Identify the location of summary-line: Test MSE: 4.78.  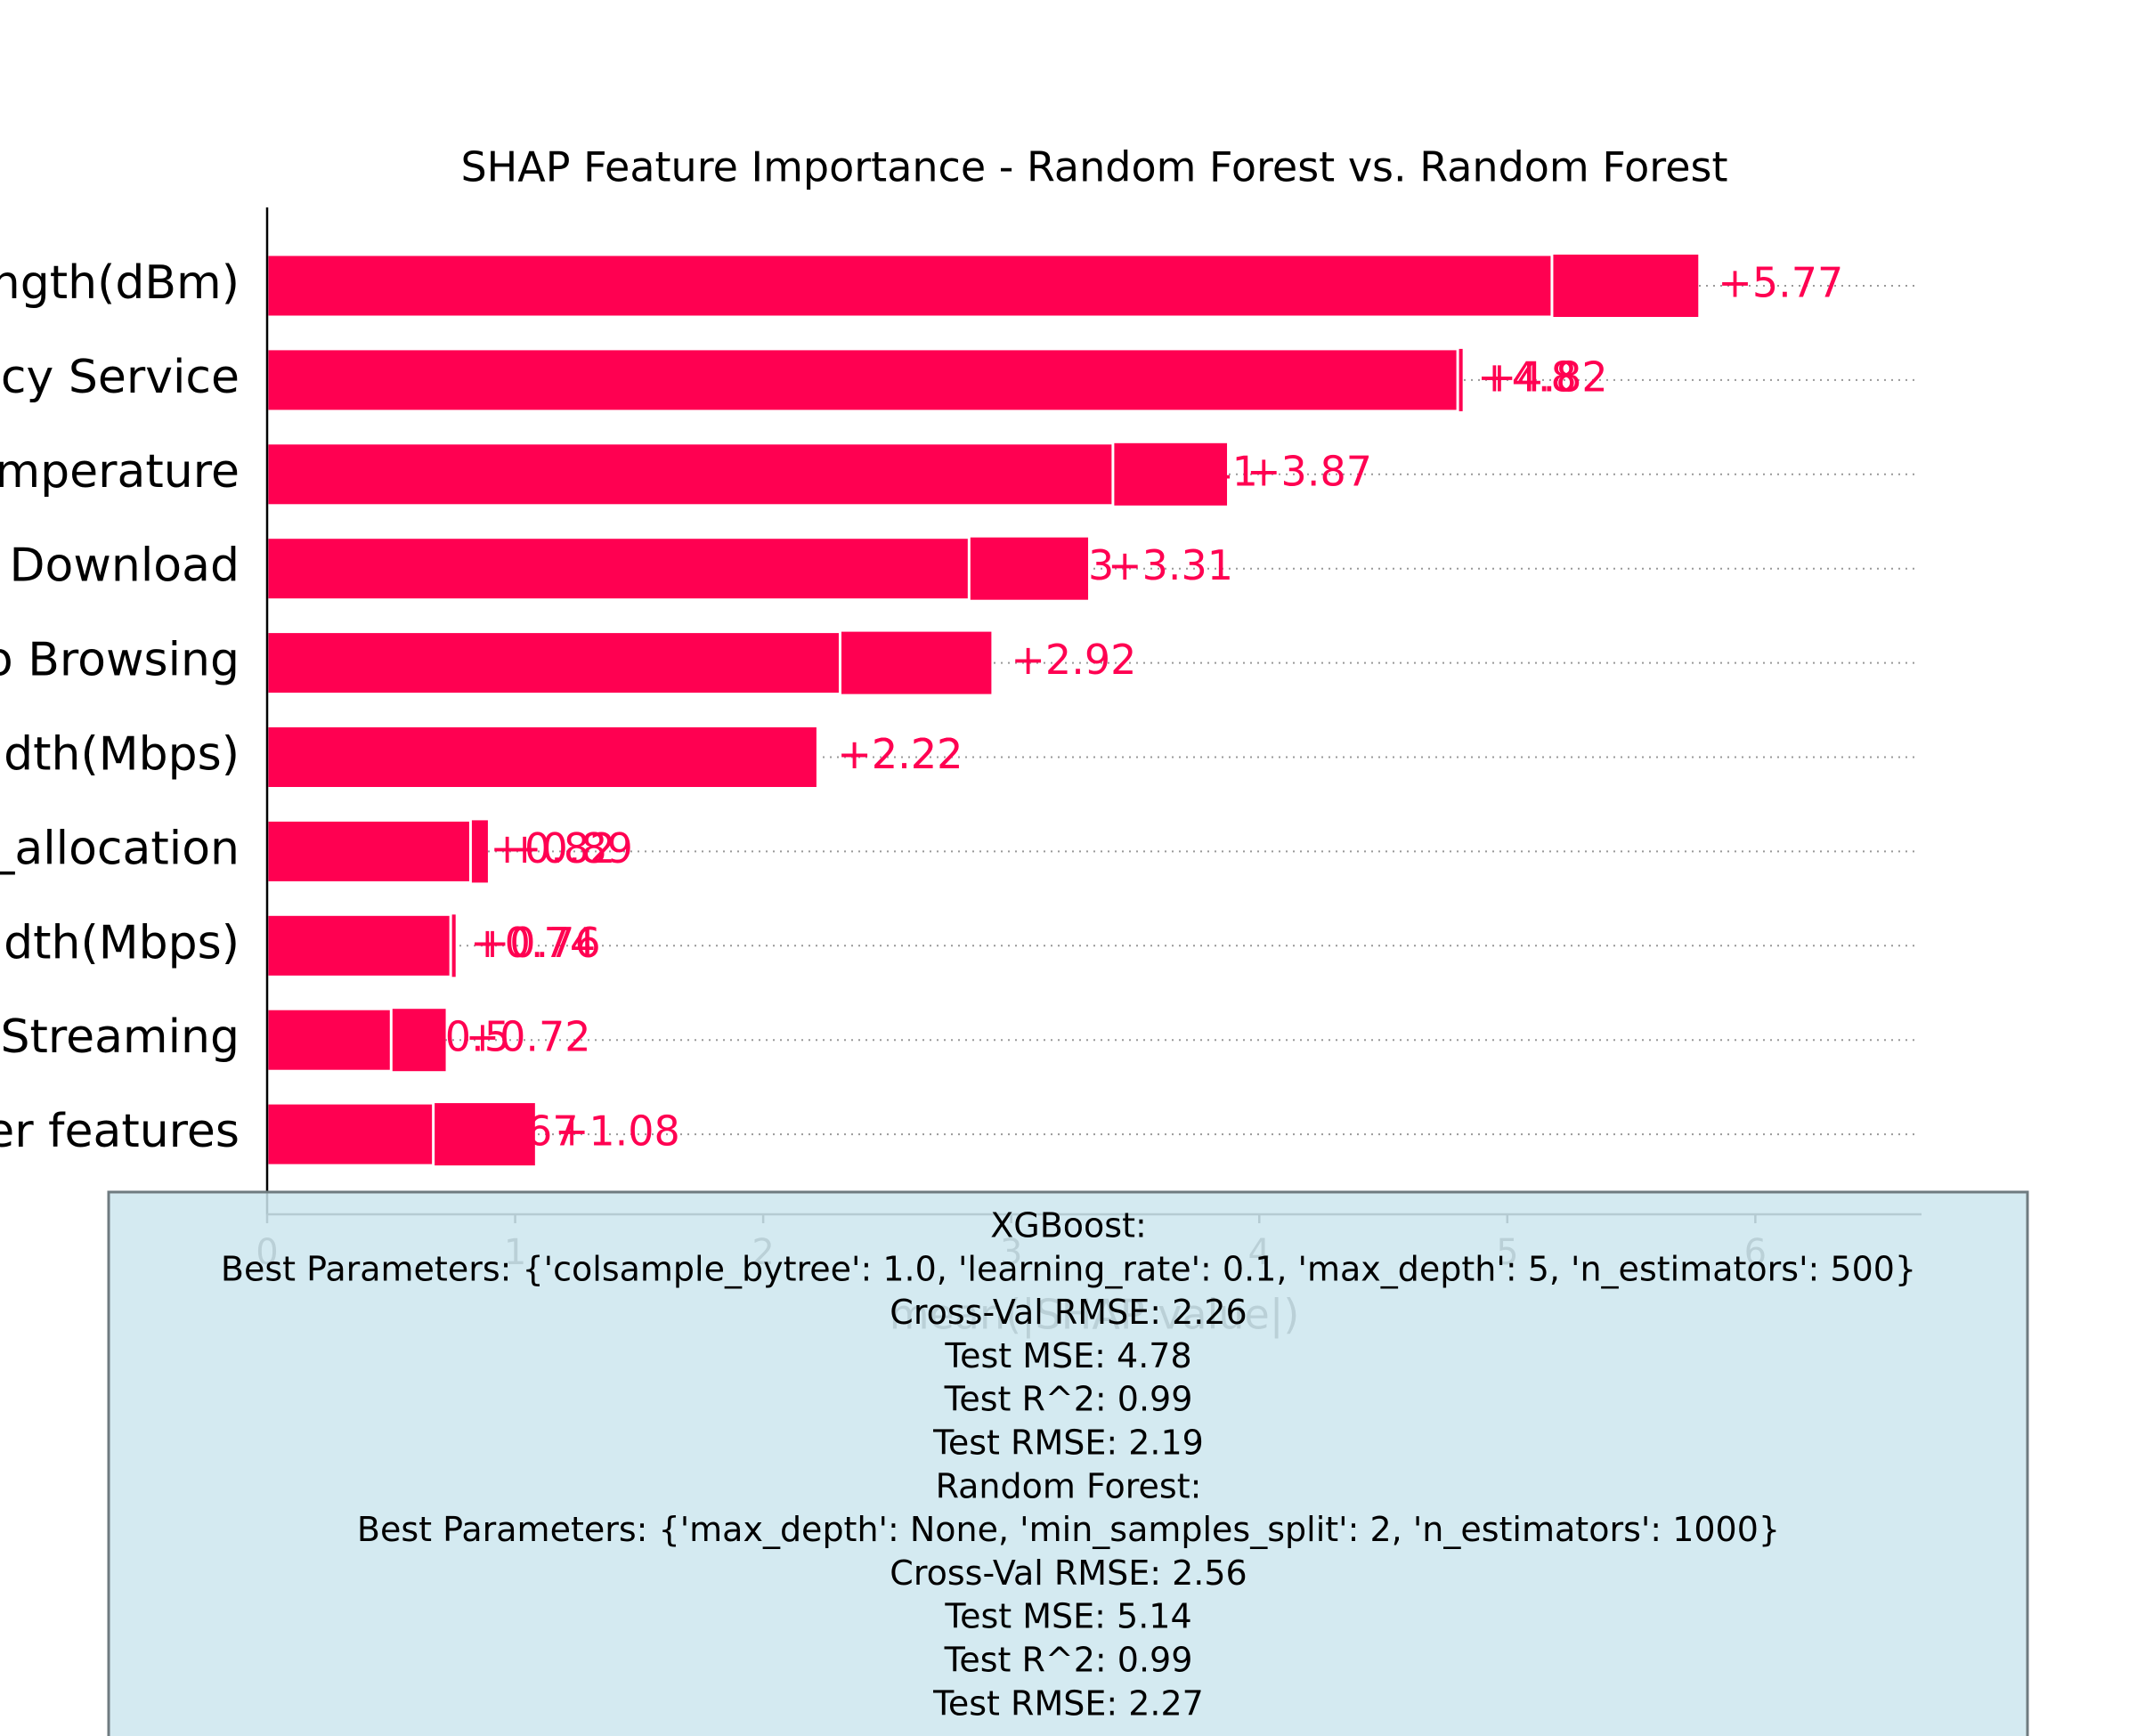
(1067, 1355).